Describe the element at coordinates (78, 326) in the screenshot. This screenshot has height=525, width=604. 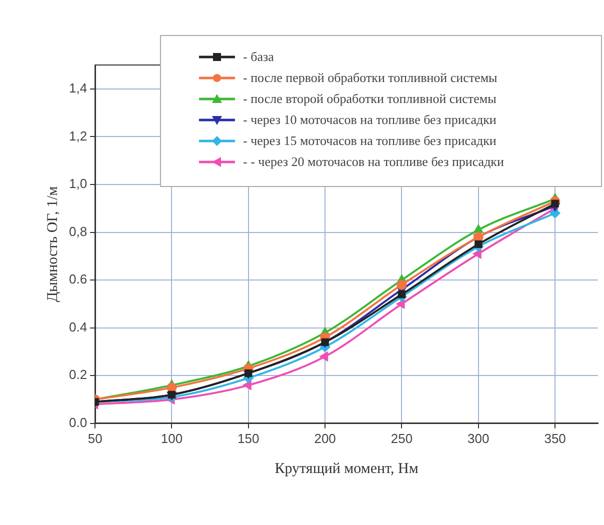
I see `y-tick-label: 0.4` at that location.